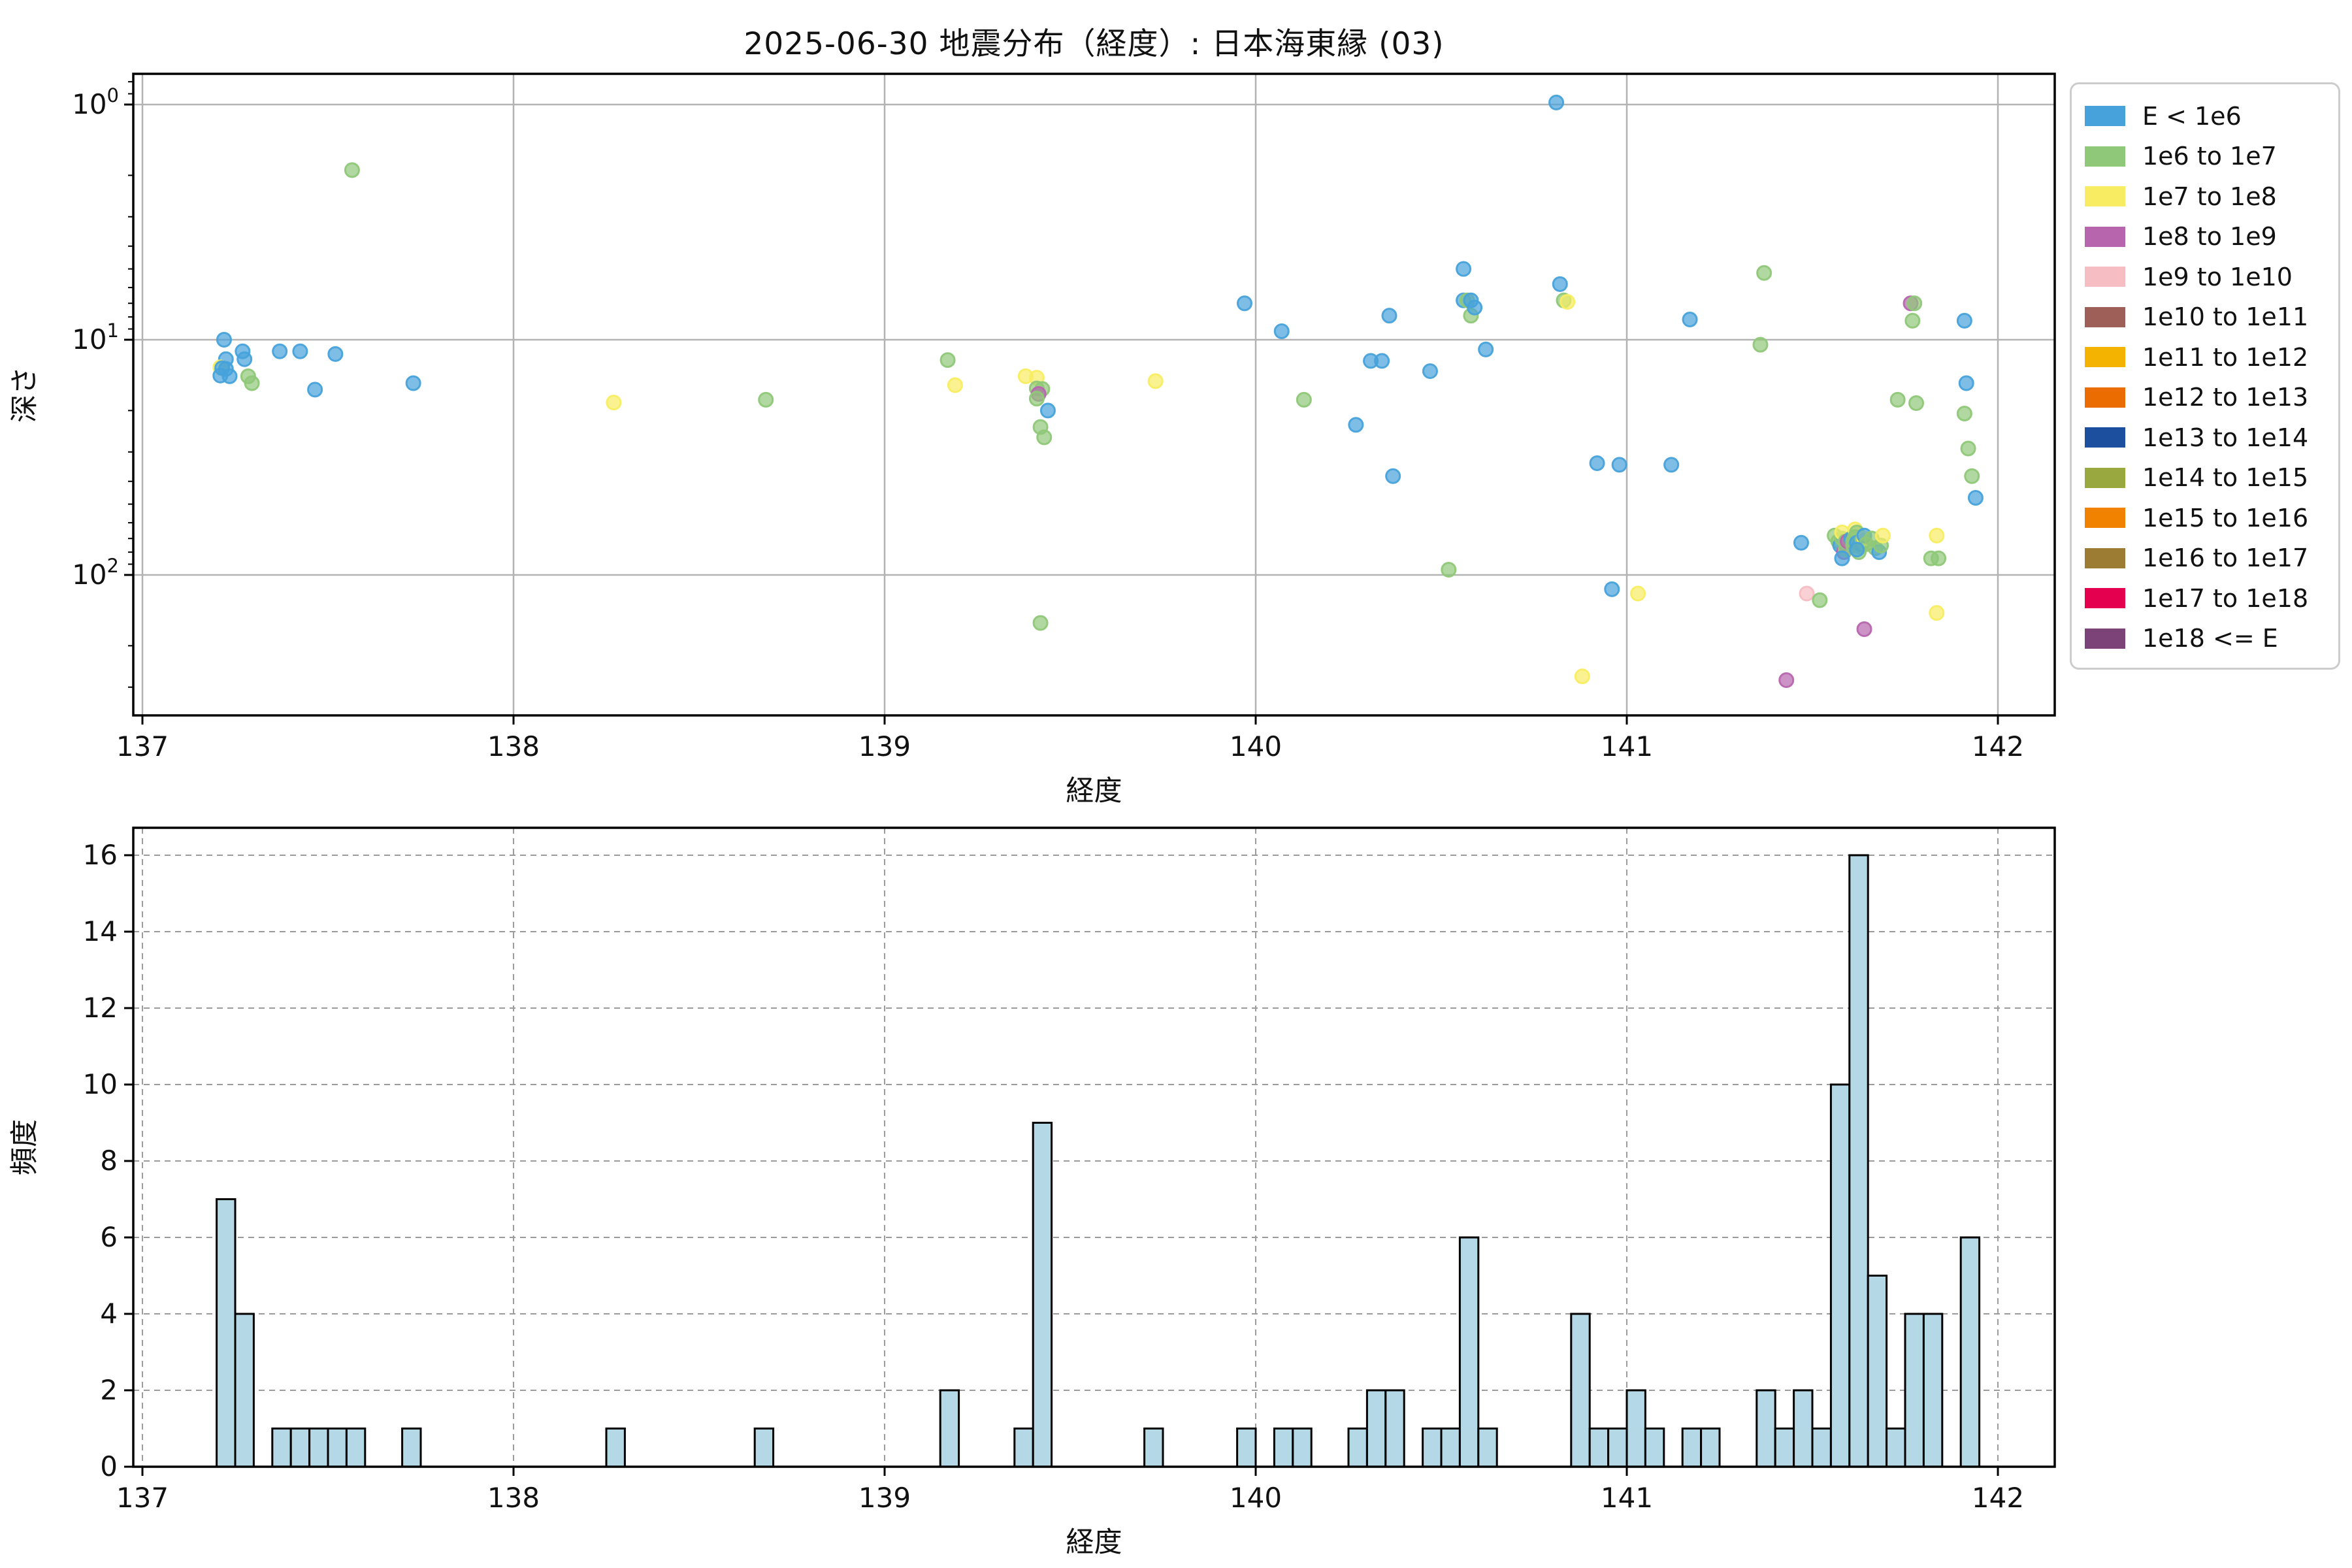 This screenshot has width=2352, height=1568. What do you see at coordinates (142, 1498) in the screenshot?
I see `x-tick-label: 137` at bounding box center [142, 1498].